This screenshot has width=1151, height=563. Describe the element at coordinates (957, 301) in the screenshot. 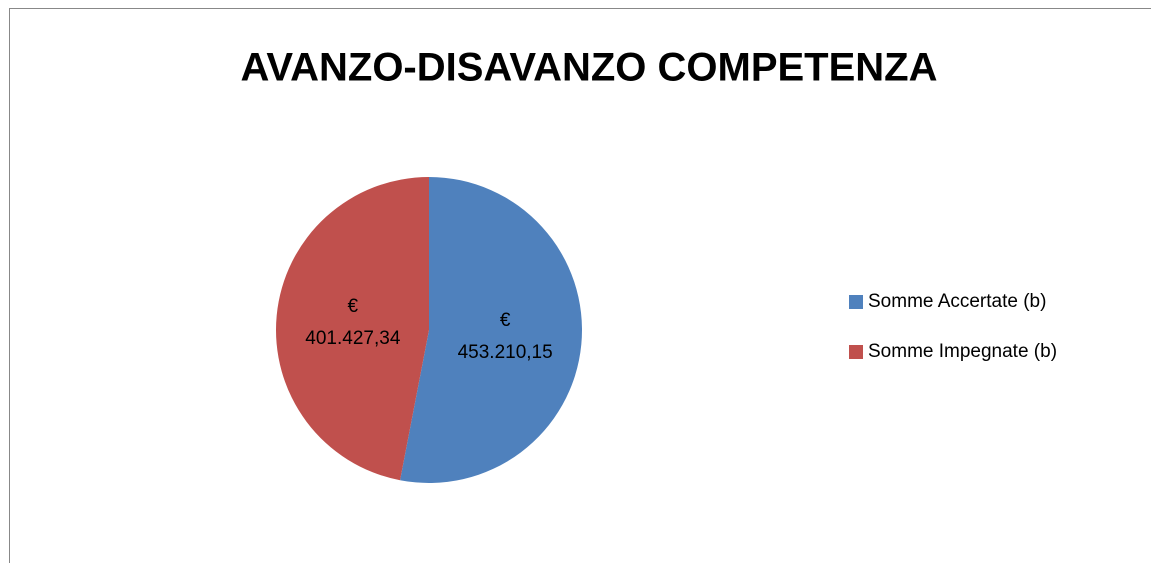

I see `legend-label: Somme Accertate (b)` at that location.